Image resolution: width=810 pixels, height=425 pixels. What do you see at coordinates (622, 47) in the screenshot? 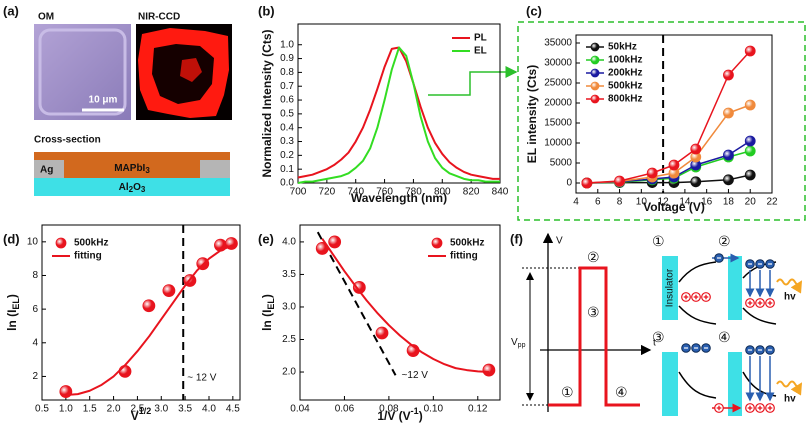
I see `legend-label: 50kHz` at bounding box center [622, 47].